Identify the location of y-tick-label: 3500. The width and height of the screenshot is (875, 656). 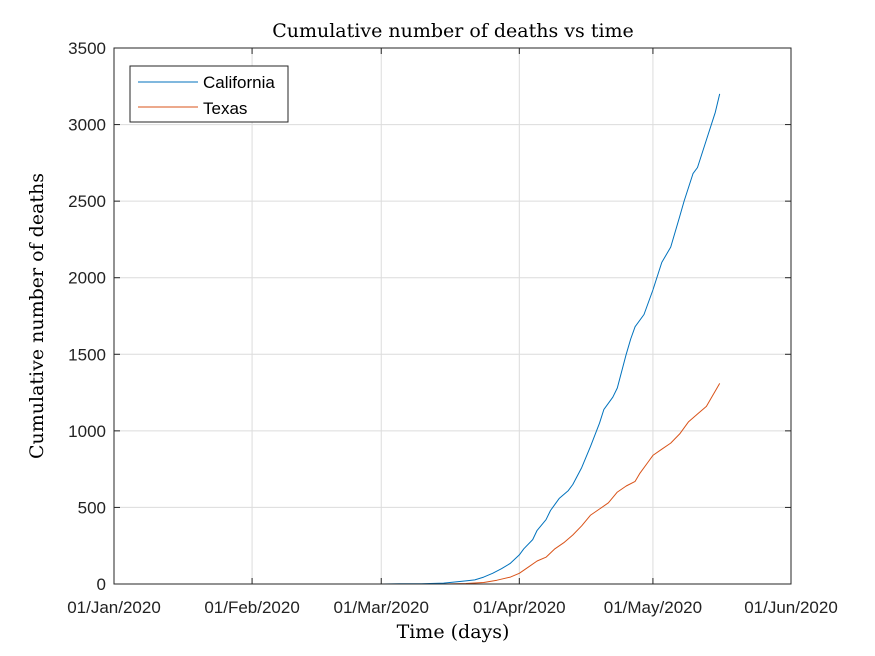
(87, 48).